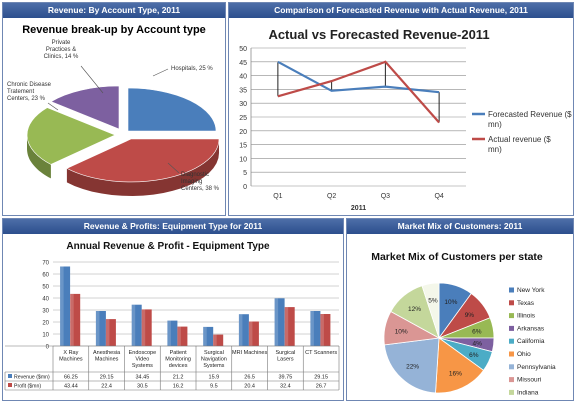 The image size is (576, 403). I want to click on series-label: Revenue ($mn), so click(32, 378).